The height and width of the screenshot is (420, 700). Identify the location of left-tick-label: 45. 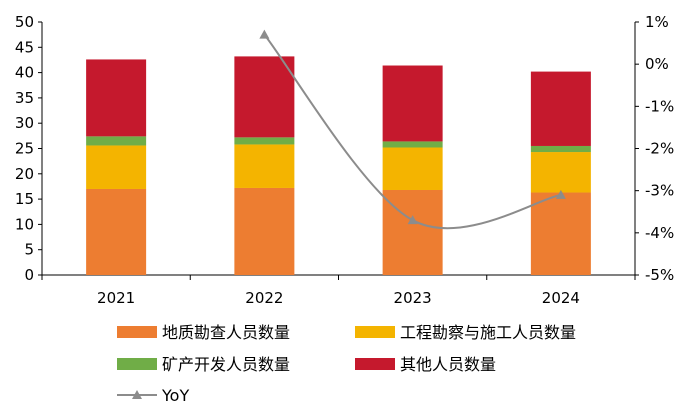
(24, 47).